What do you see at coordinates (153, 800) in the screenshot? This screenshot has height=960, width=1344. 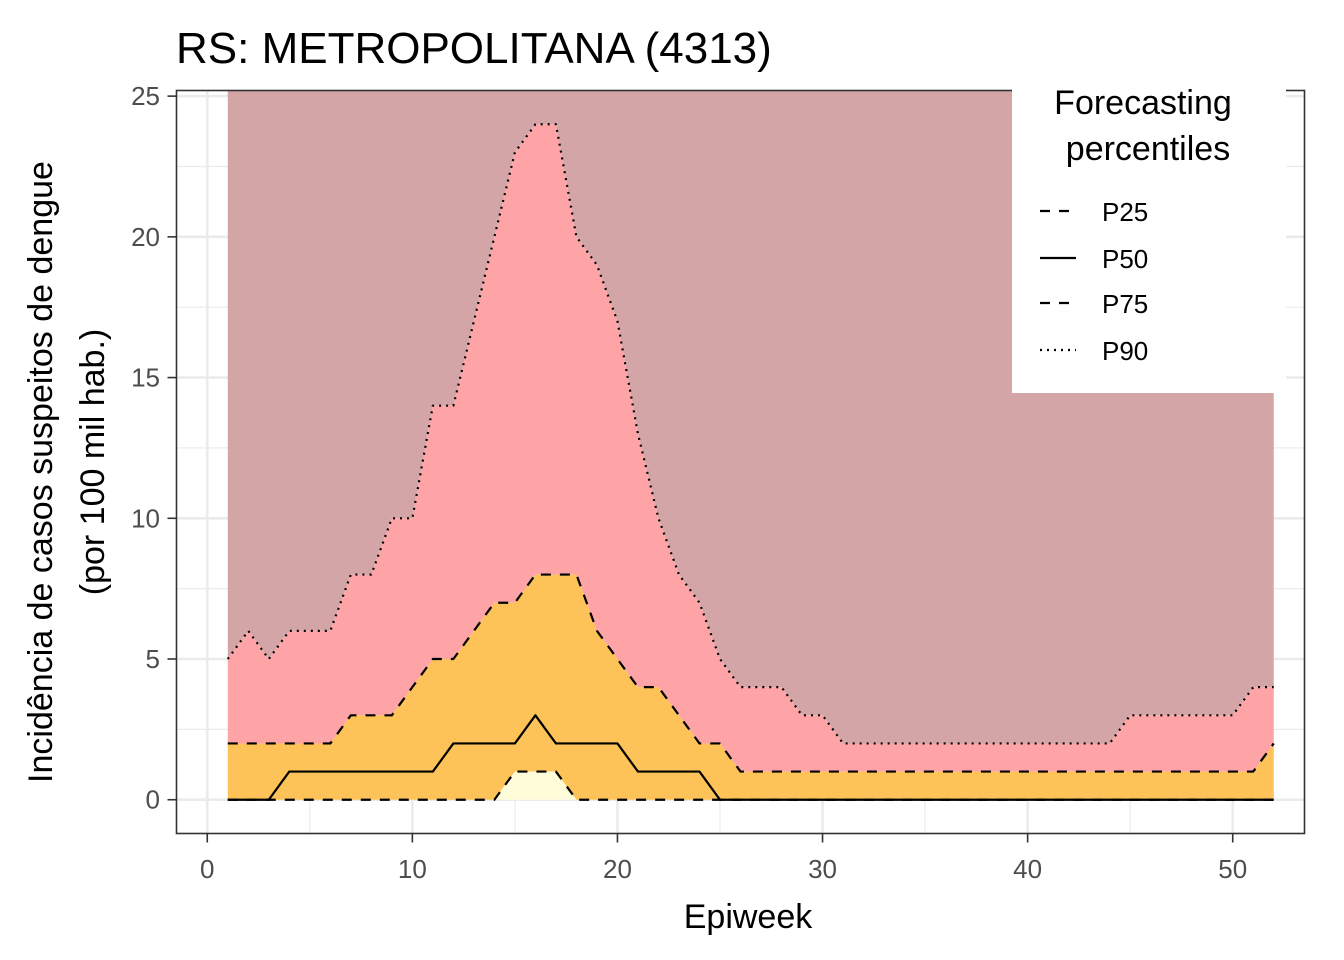 I see `y-tick-label: 0` at bounding box center [153, 800].